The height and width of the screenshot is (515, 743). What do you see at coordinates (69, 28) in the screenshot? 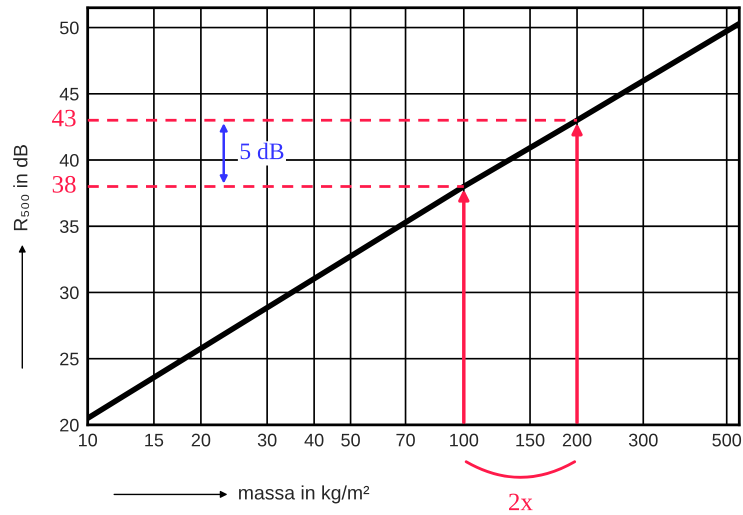
I see `y-tick-label: 50` at bounding box center [69, 28].